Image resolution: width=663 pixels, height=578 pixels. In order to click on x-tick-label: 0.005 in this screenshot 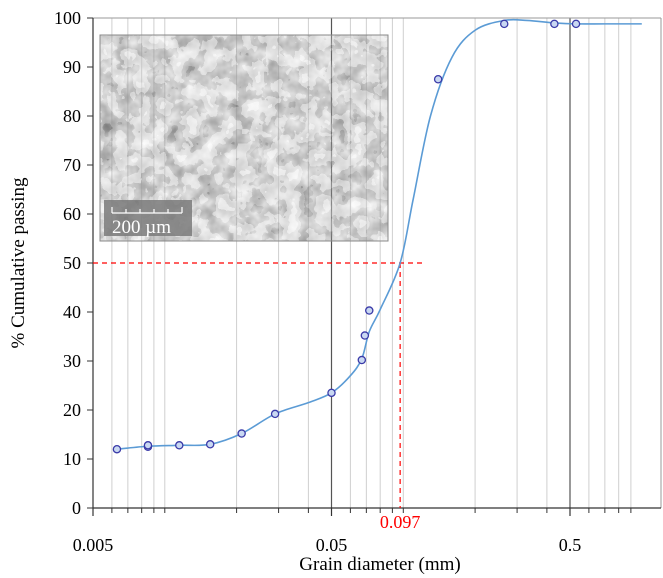, I will do `click(93, 545)`.